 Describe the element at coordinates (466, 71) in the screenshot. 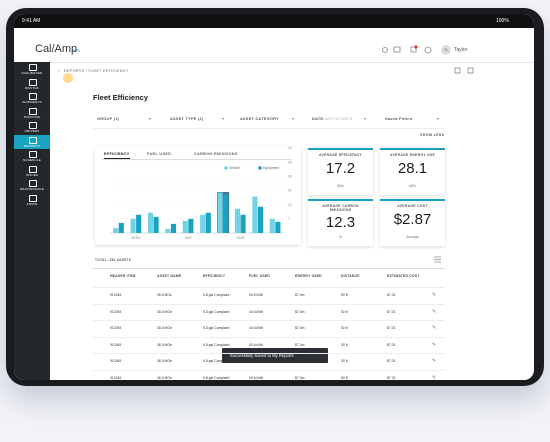

I see `page-actions` at that location.